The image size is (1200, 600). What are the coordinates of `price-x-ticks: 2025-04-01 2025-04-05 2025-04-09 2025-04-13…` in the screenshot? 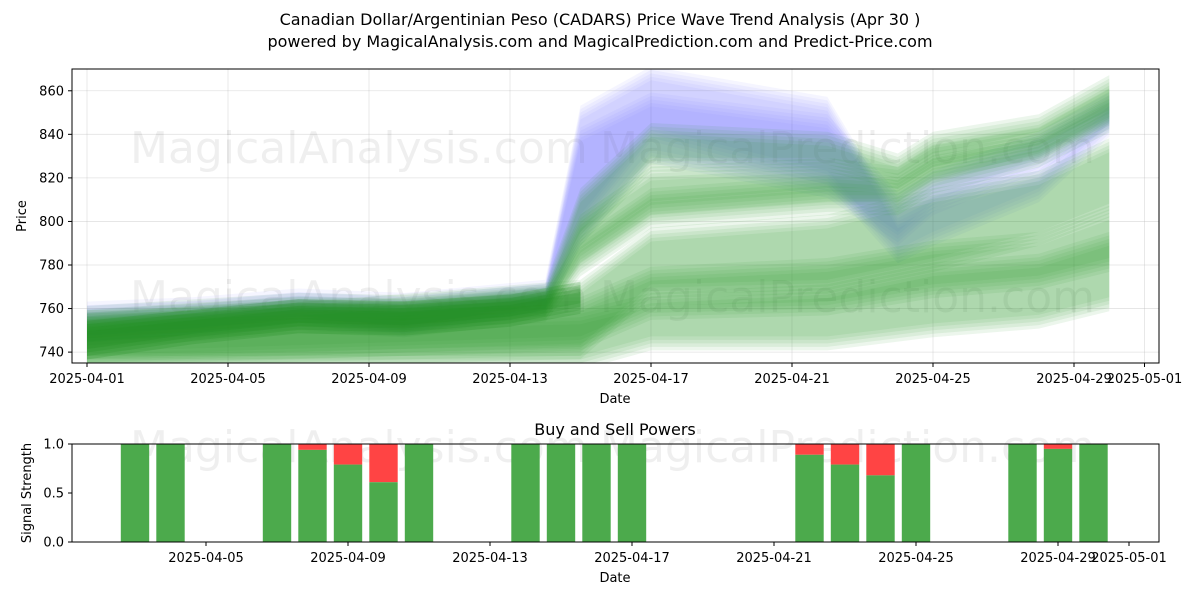 It's located at (615, 375).